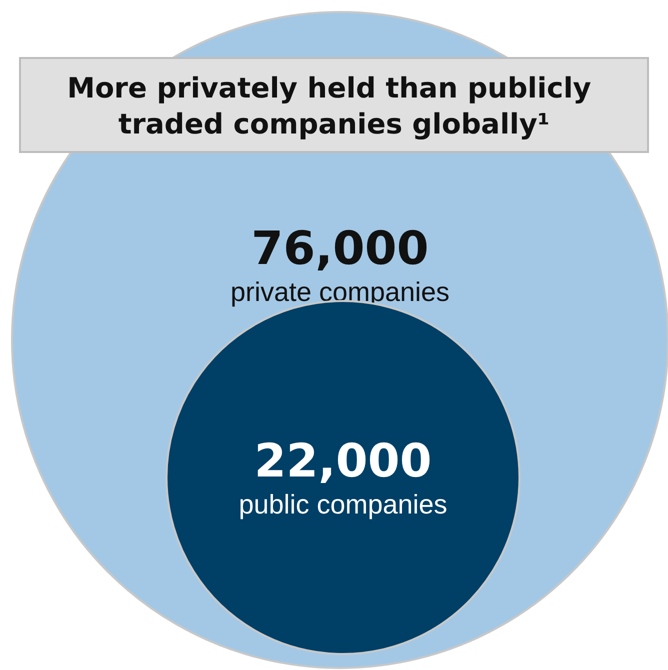 This screenshot has height=670, width=668. What do you see at coordinates (340, 292) in the screenshot?
I see `category-label: private companies` at bounding box center [340, 292].